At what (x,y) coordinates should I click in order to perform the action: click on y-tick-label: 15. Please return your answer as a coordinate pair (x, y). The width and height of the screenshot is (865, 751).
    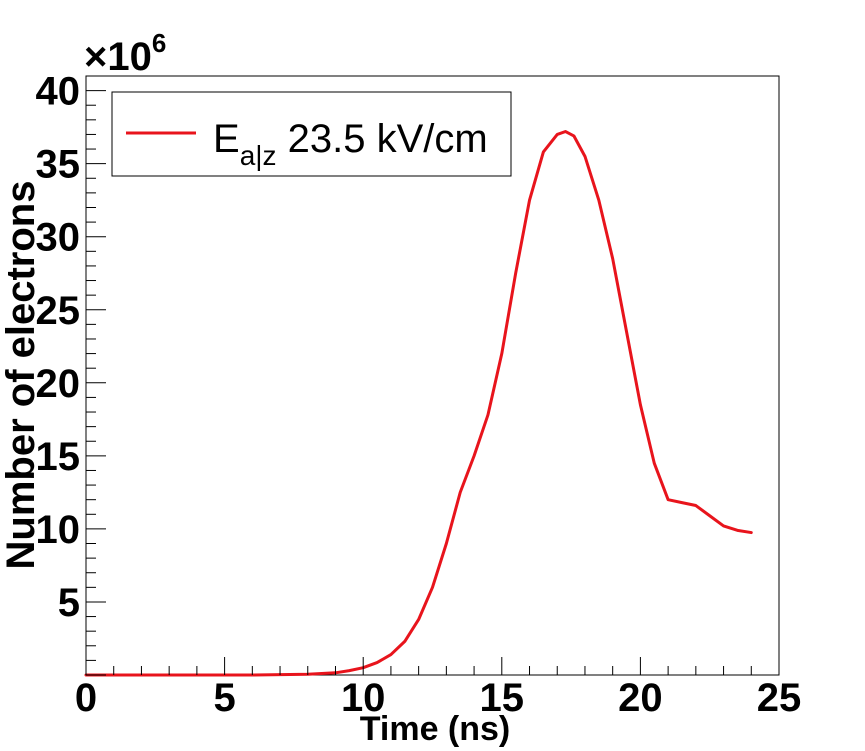
    Looking at the image, I should click on (58, 457).